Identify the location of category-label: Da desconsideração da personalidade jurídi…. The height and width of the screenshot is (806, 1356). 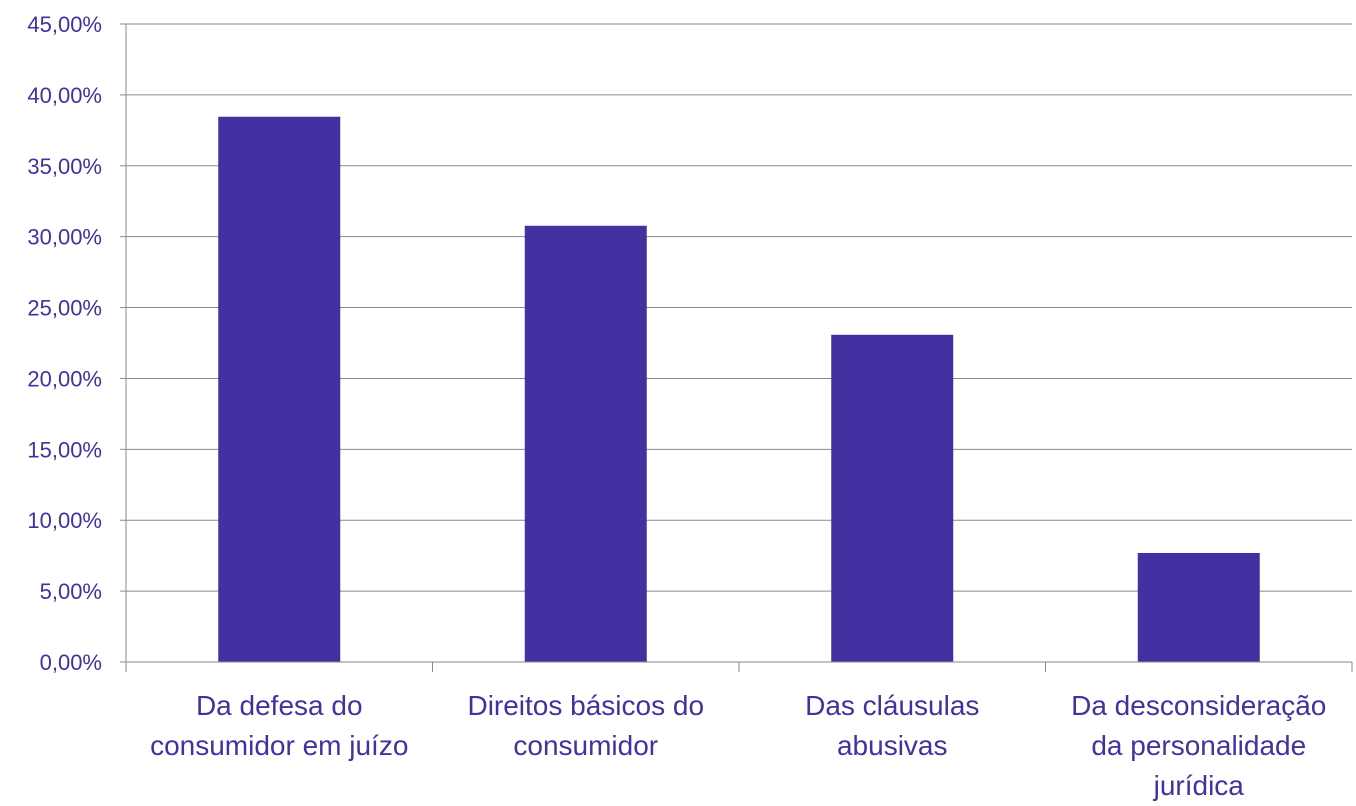
(1198, 745).